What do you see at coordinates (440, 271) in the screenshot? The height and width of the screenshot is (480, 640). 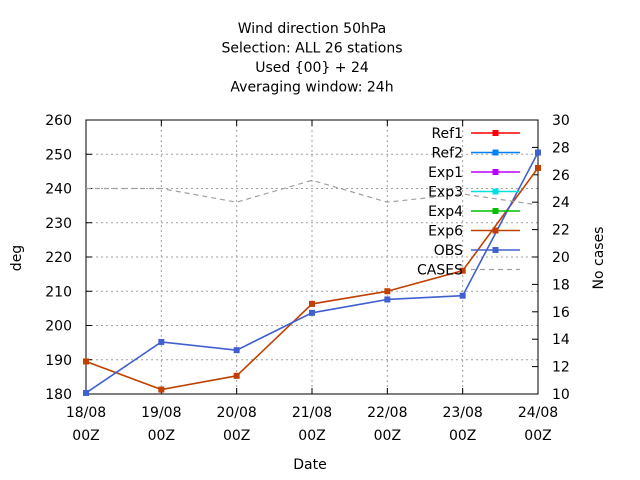 I see `legend-label-cases: CASES` at bounding box center [440, 271].